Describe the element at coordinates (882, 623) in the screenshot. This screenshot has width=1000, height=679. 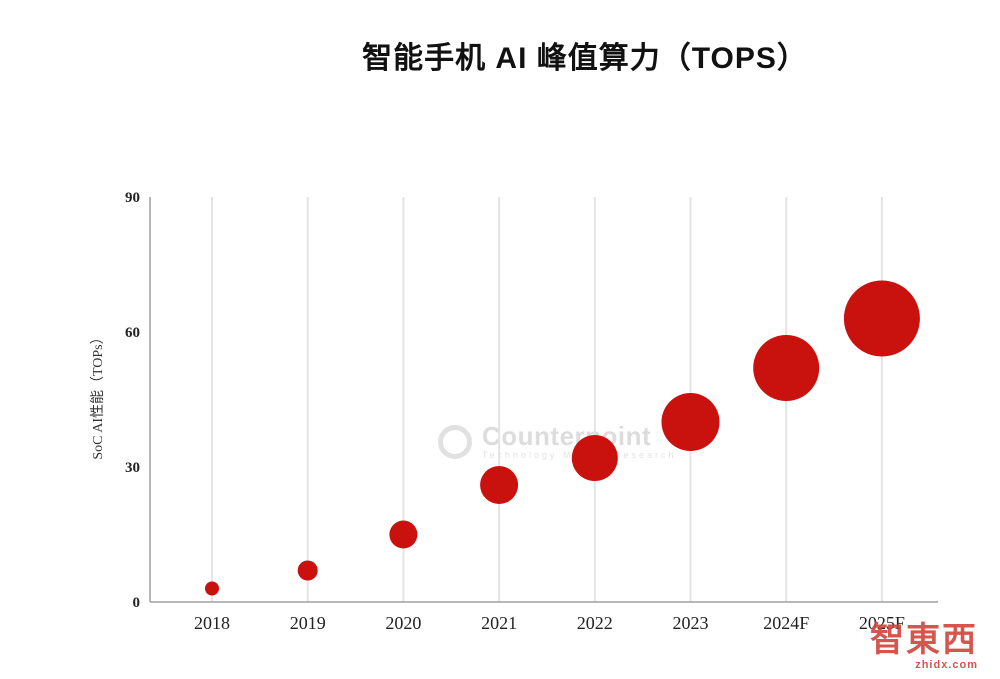
I see `x-tick-label: 2025F` at that location.